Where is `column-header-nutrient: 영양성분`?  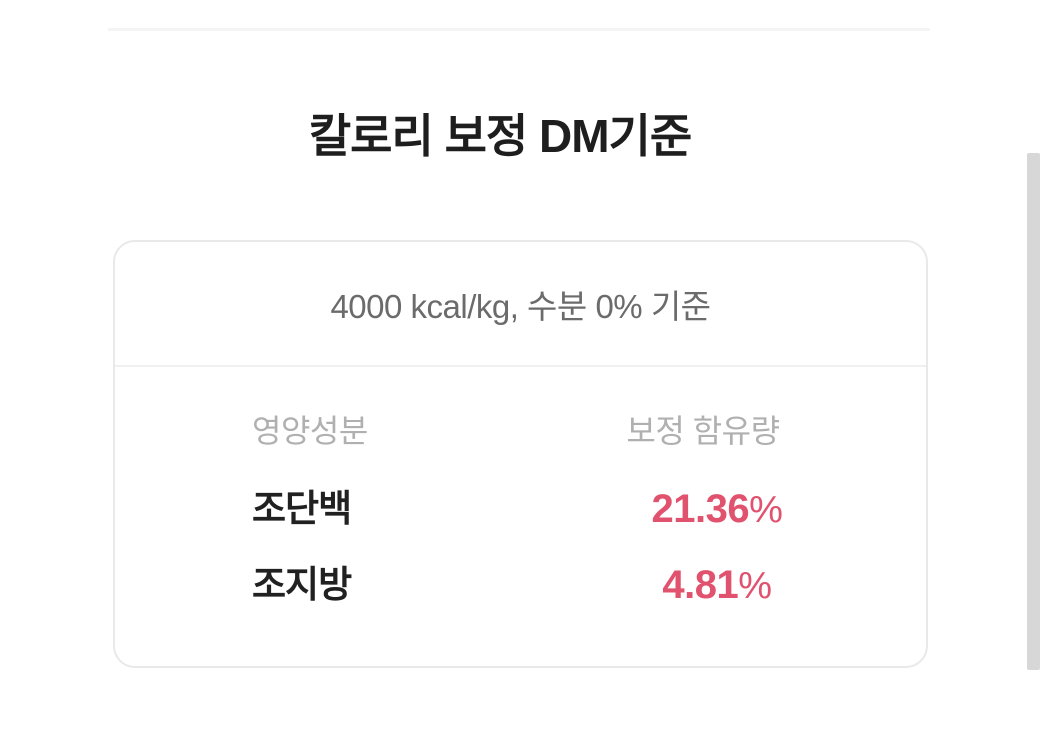 column-header-nutrient: 영양성분 is located at coordinates (310, 431).